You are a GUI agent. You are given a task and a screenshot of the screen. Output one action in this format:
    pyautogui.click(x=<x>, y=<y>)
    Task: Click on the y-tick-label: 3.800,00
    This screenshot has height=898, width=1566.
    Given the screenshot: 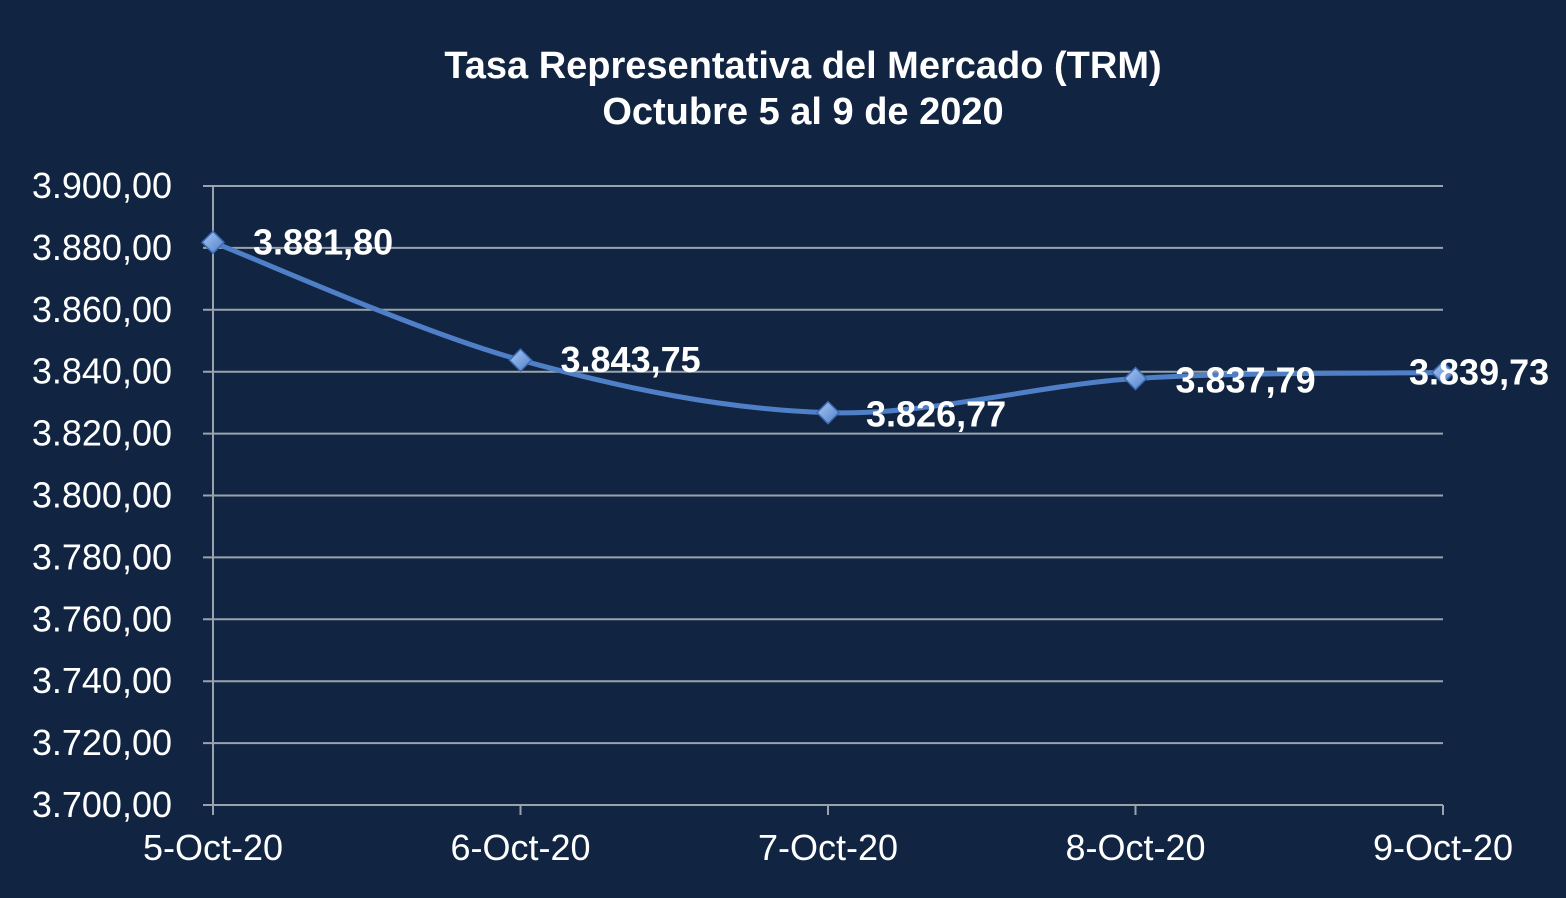 What is the action you would take?
    pyautogui.click(x=102, y=495)
    